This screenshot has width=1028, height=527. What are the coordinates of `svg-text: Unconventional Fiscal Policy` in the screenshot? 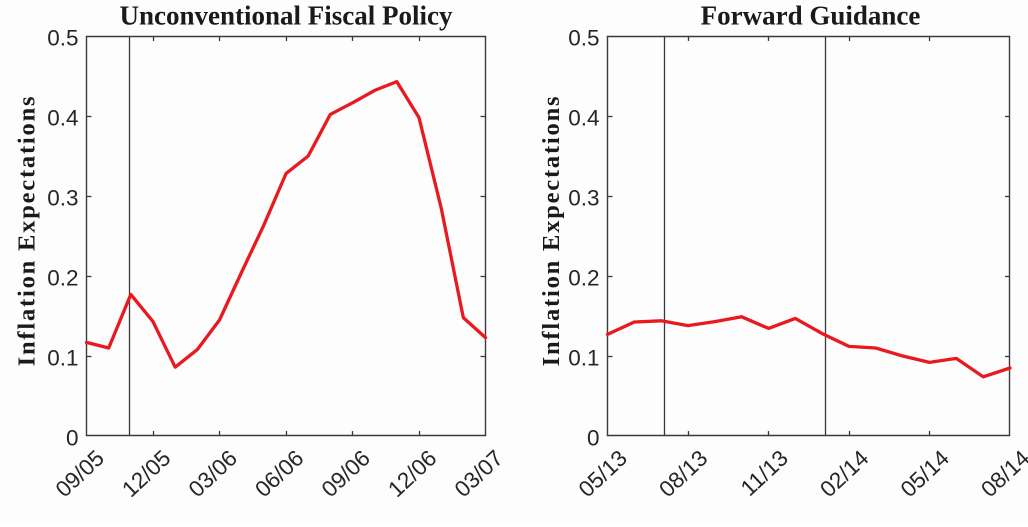 It's located at (286, 16).